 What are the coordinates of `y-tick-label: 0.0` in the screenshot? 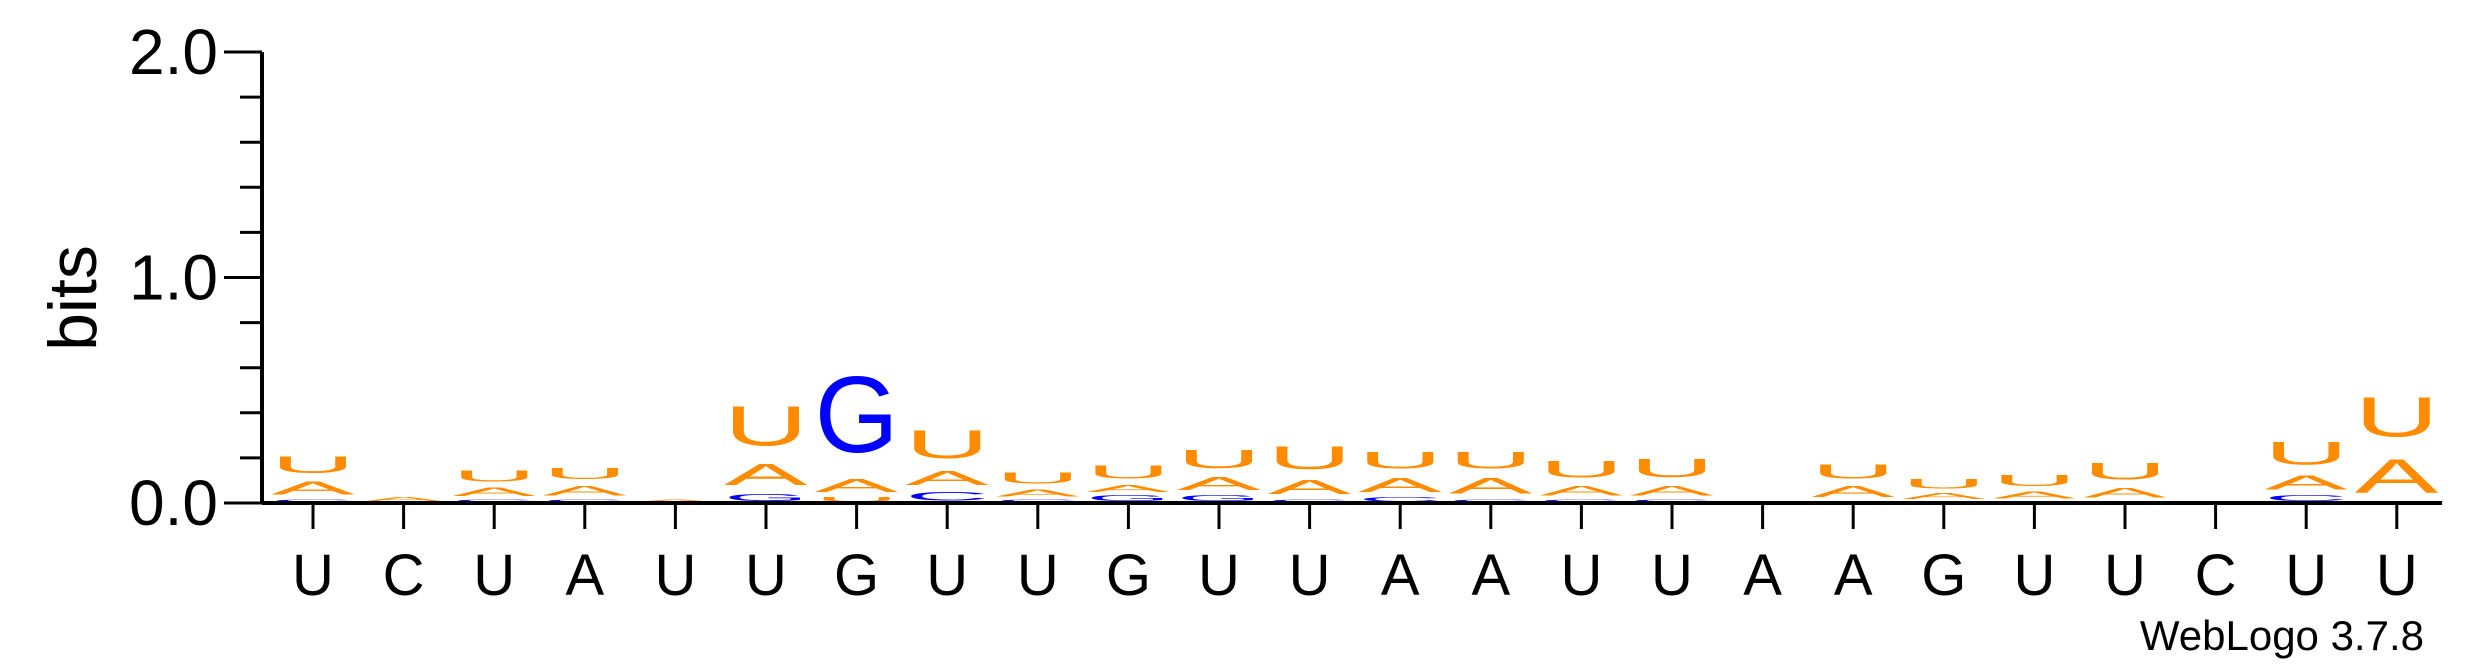 It's located at (173, 503).